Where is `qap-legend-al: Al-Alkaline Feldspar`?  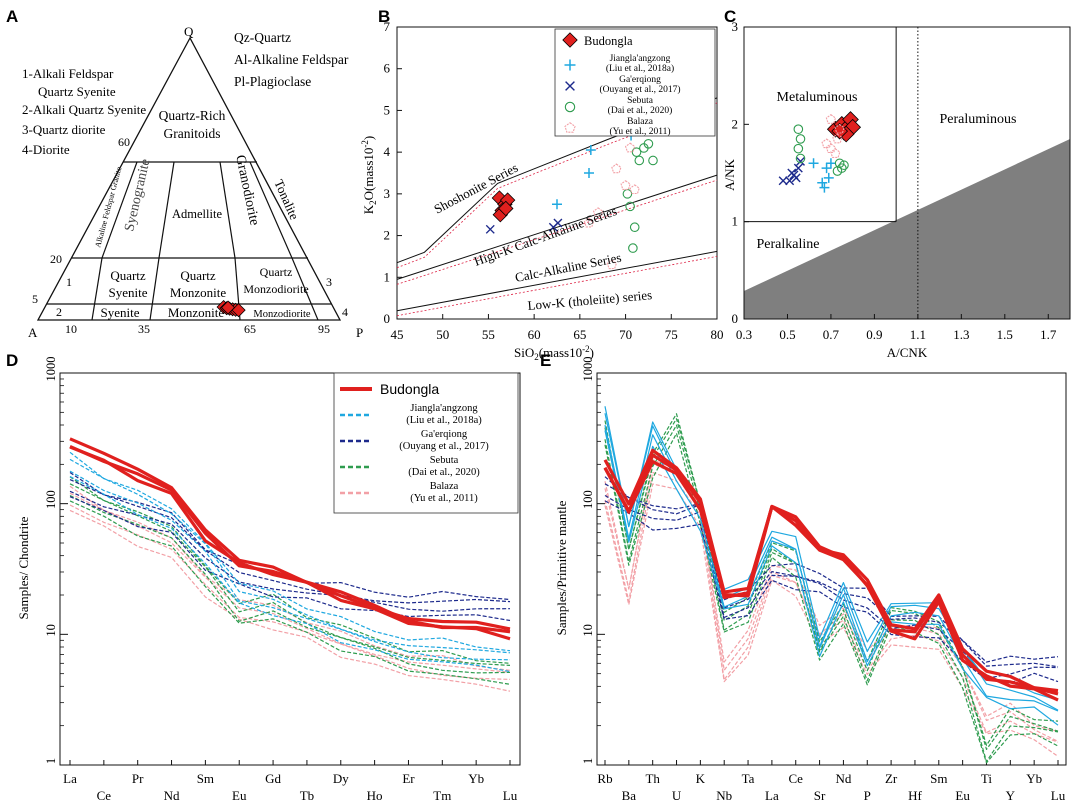 qap-legend-al: Al-Alkaline Feldspar is located at coordinates (291, 59).